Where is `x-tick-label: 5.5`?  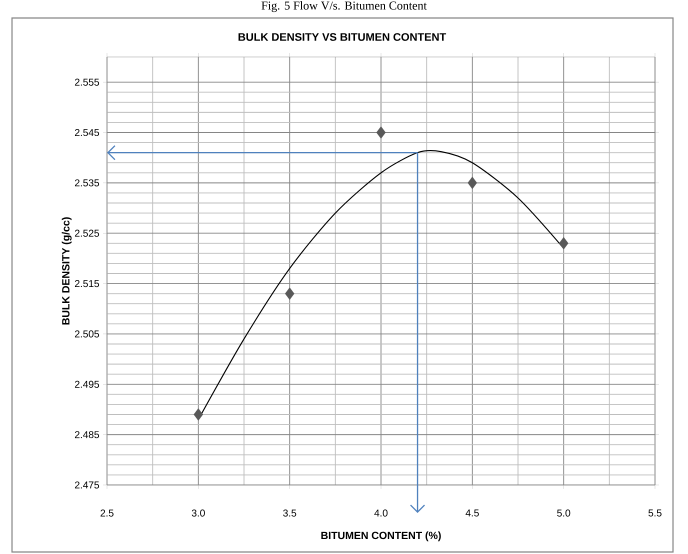 x-tick-label: 5.5 is located at coordinates (655, 513).